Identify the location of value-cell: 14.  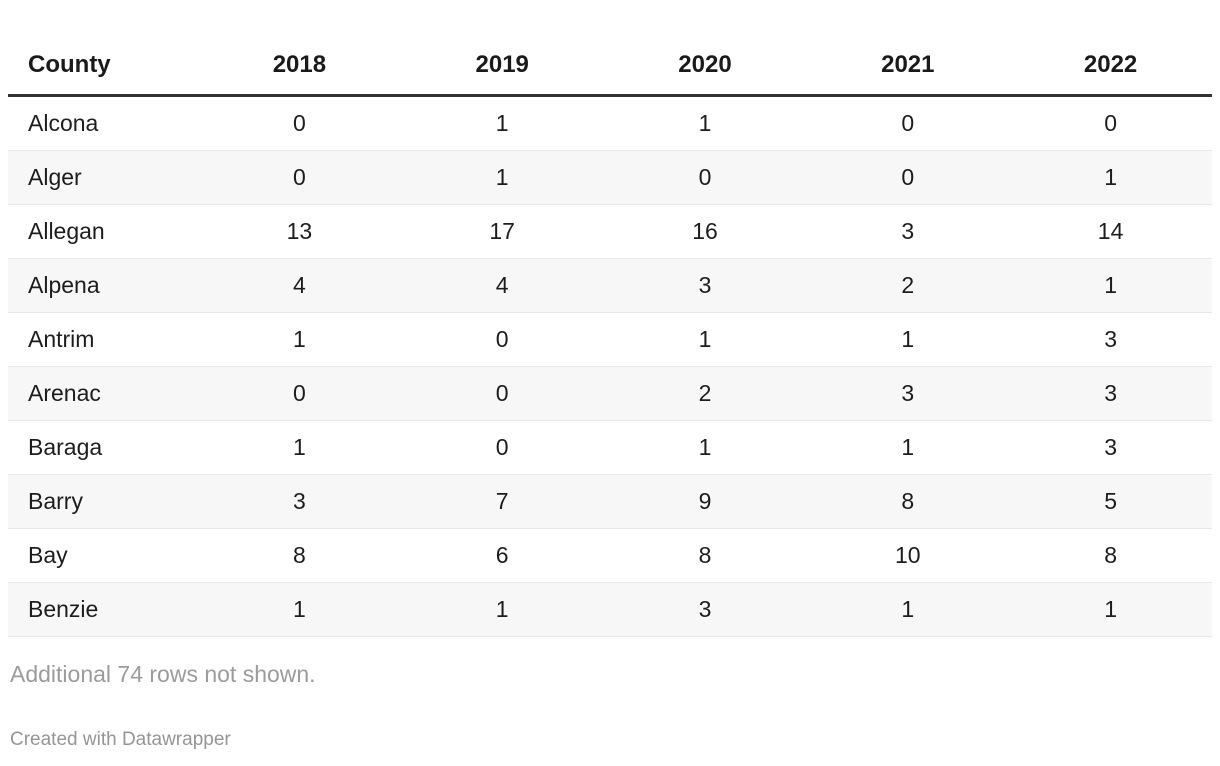
(1110, 231).